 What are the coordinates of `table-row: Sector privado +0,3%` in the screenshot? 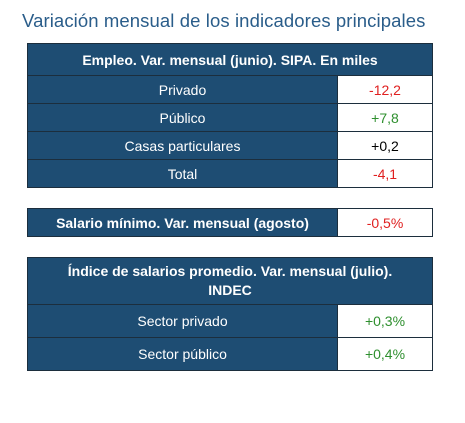 It's located at (230, 321).